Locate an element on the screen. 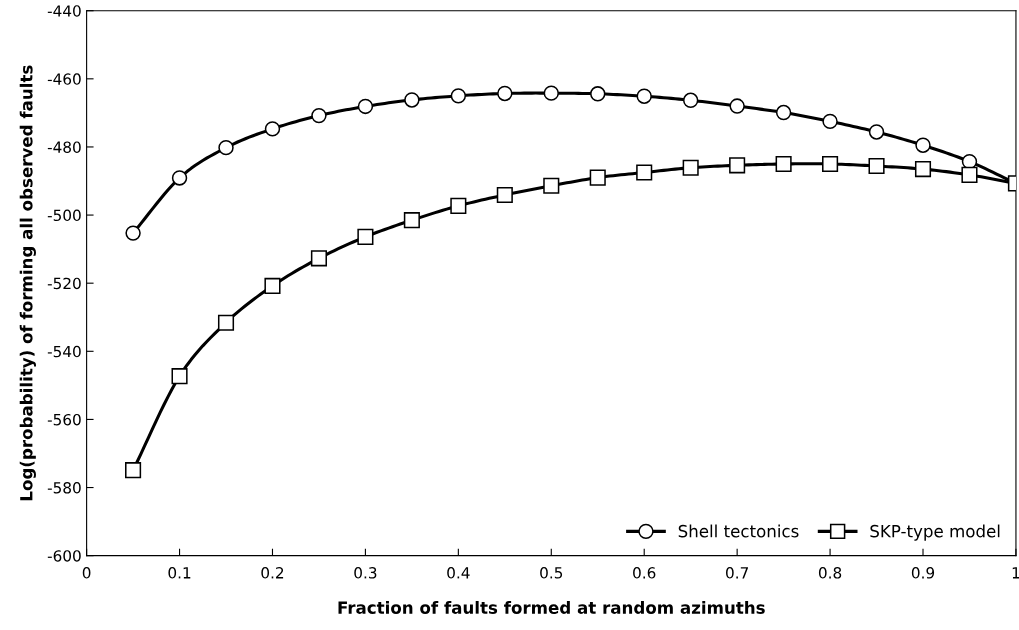 This screenshot has height=630, width=1019. legend-label: SKP-type model is located at coordinates (935, 532).